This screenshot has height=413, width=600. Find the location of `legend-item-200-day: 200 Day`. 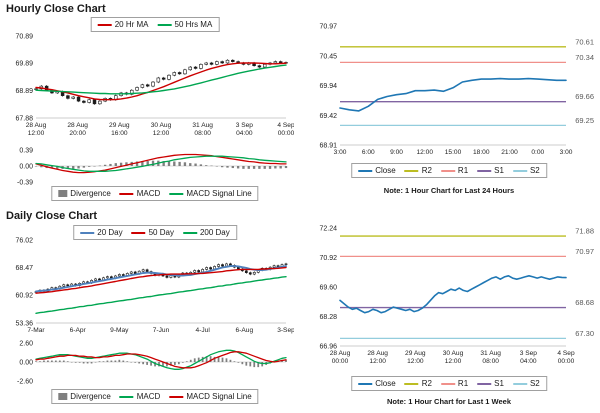

legend-item-200-day: 200 Day is located at coordinates (206, 232).